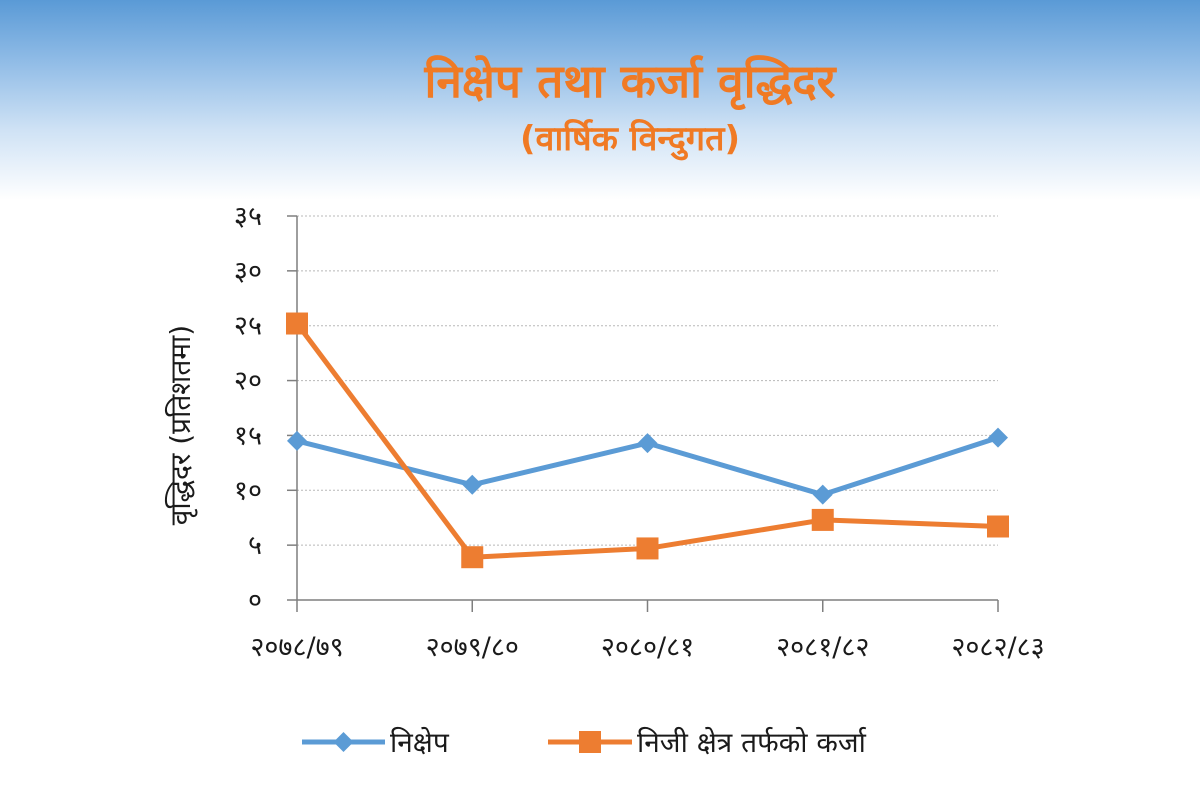  I want to click on y-axis-title: वृद्धिदर (प्रतिशतमा), so click(181, 425).